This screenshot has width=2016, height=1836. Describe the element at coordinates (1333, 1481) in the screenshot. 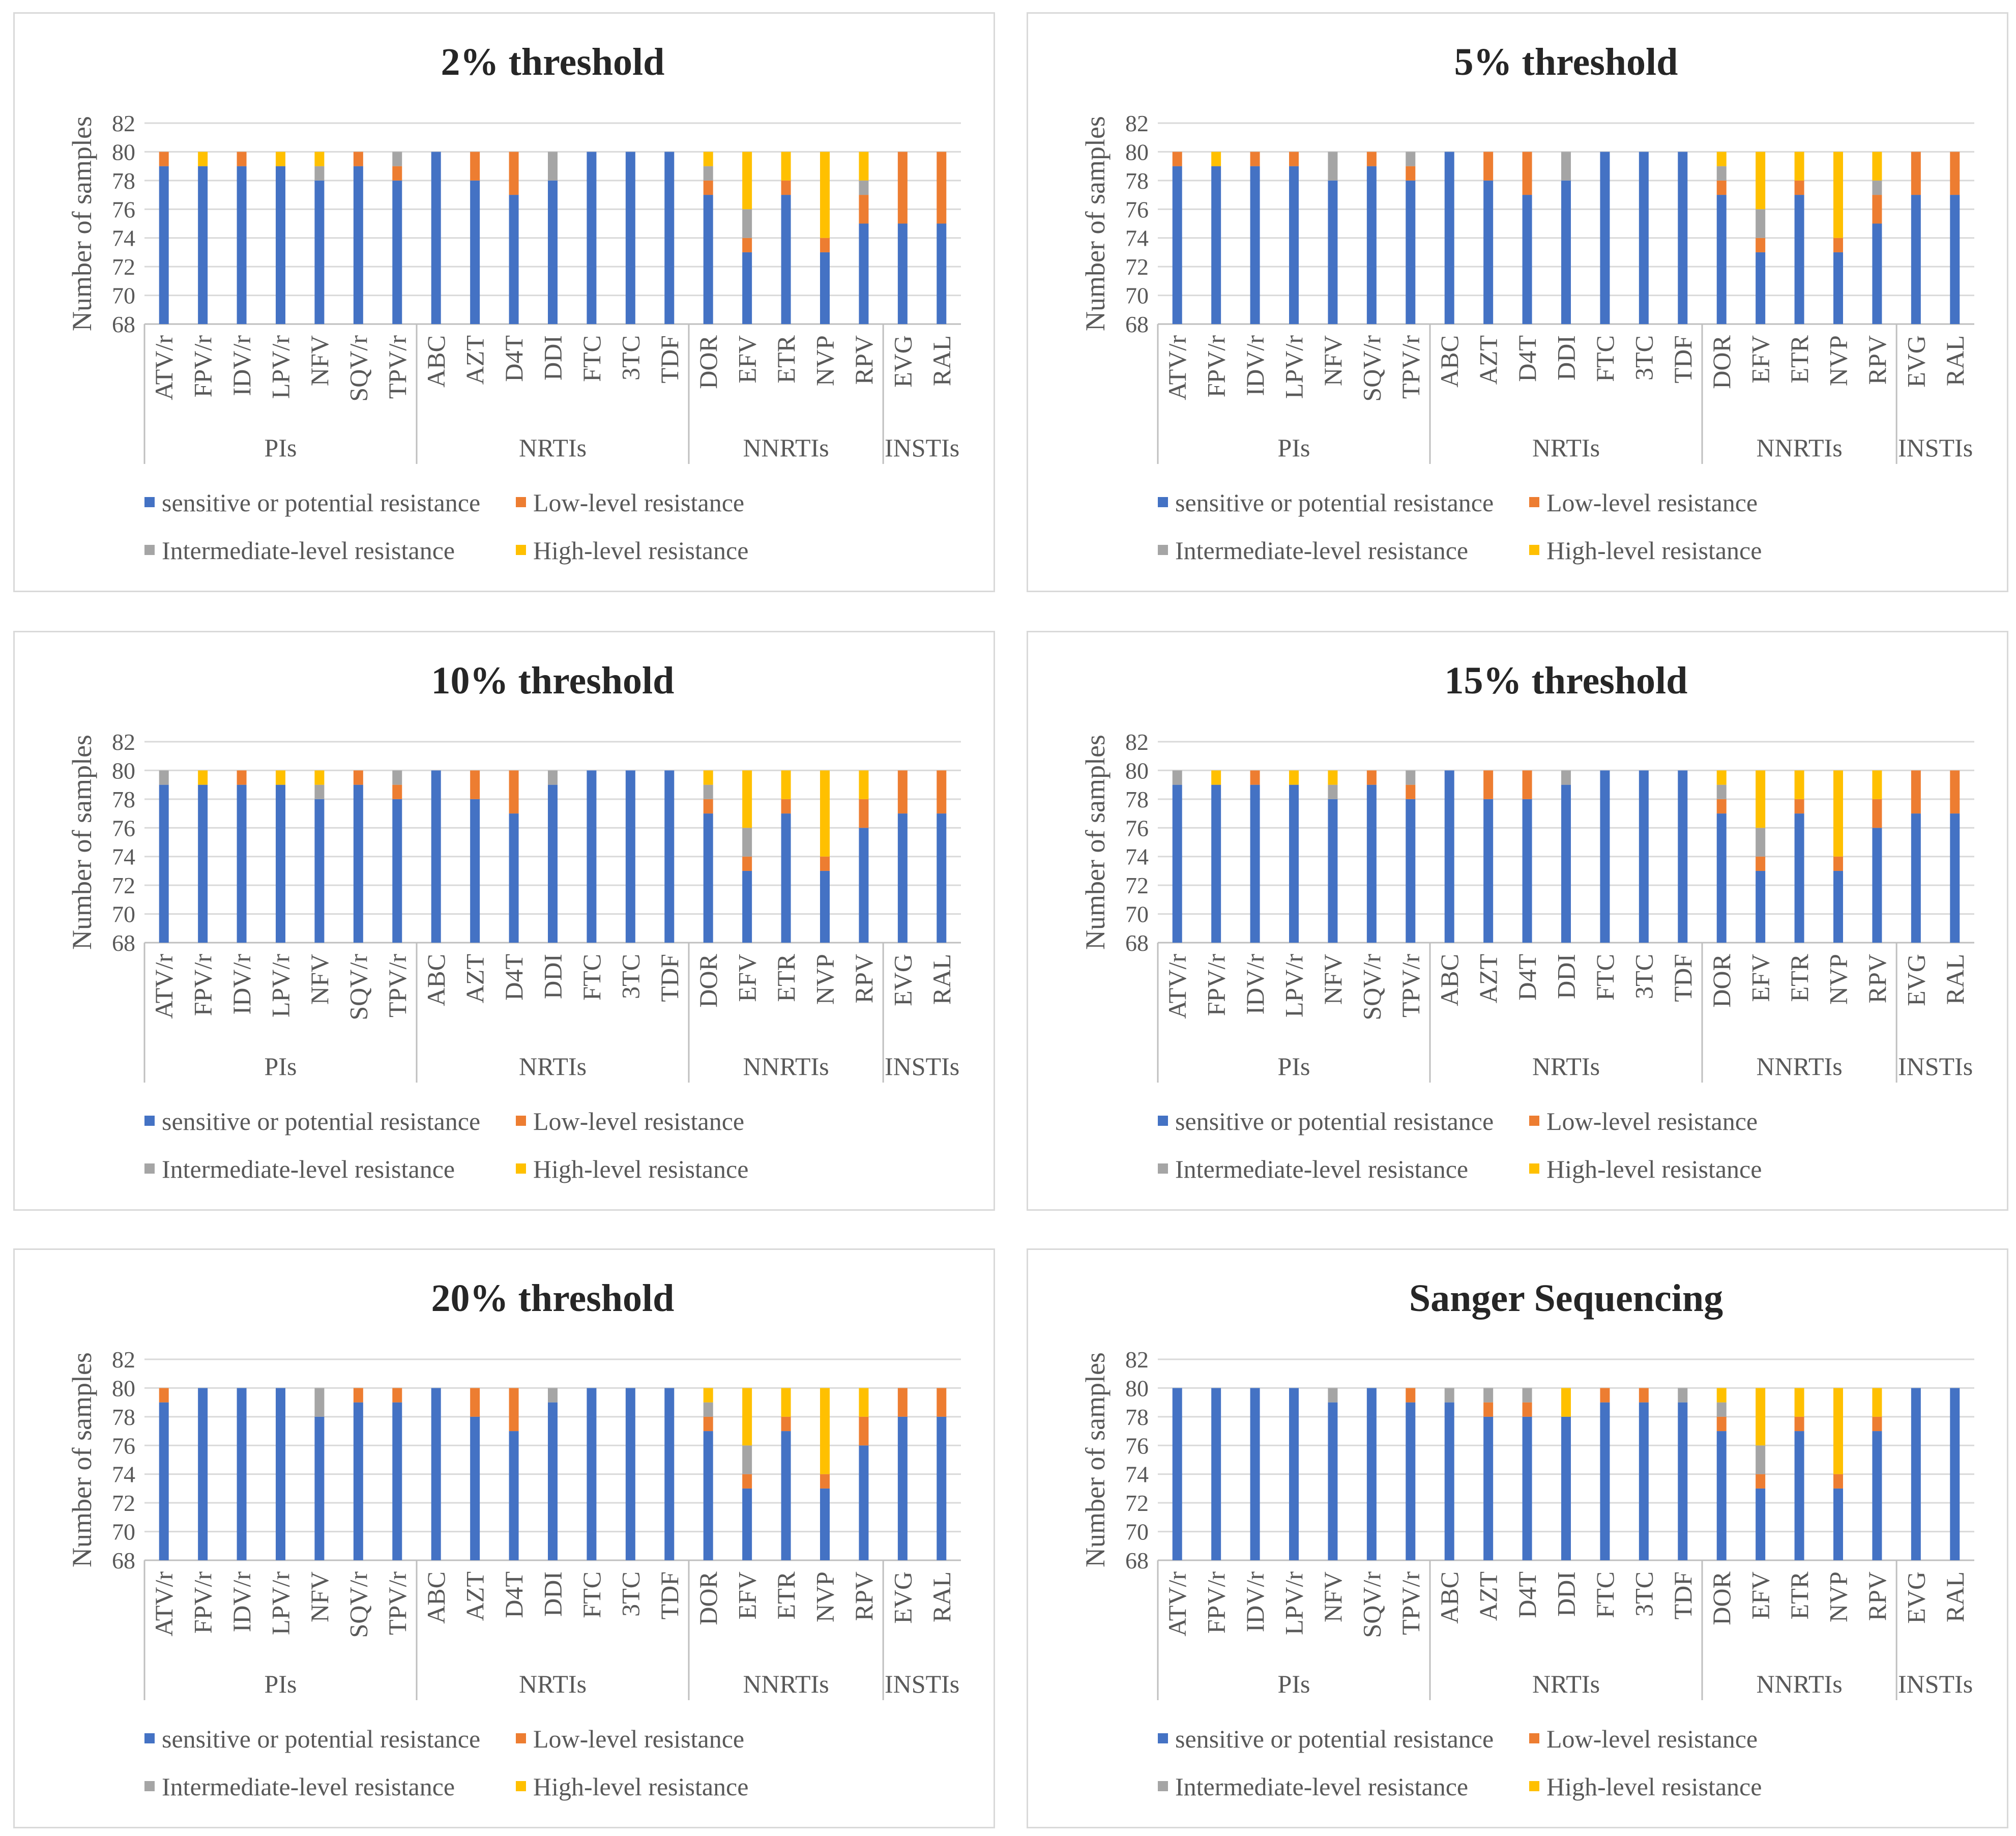

I see `bar-nfv-sensitive-or-potential-resistance` at that location.